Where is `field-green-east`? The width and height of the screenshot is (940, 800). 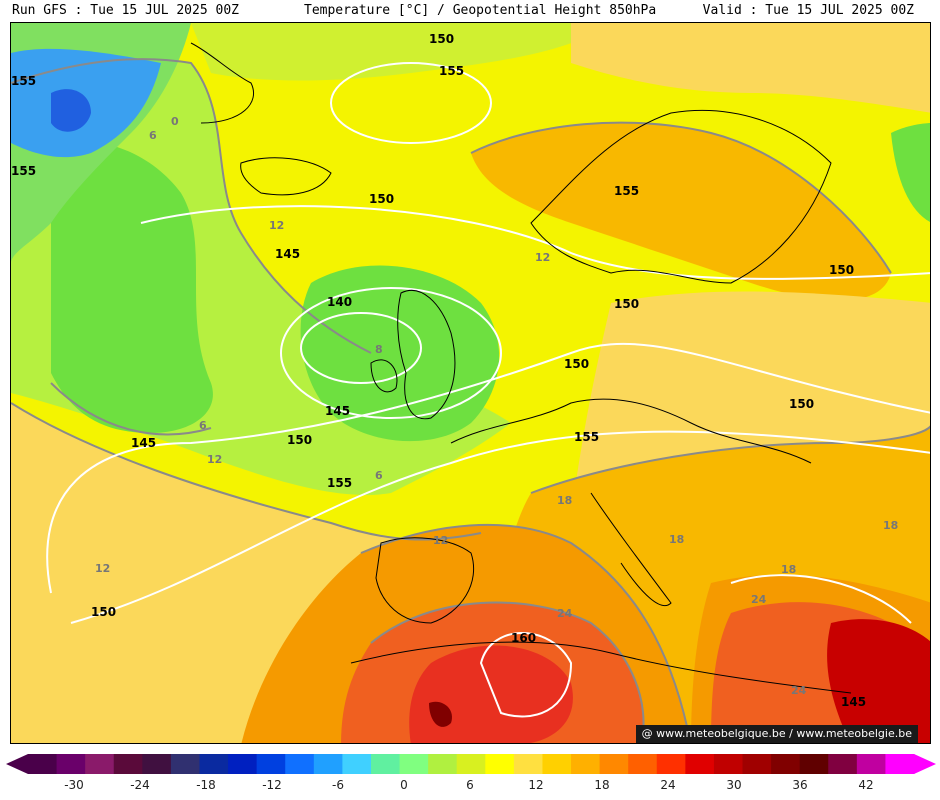
field-green-east is located at coordinates (910, 172).